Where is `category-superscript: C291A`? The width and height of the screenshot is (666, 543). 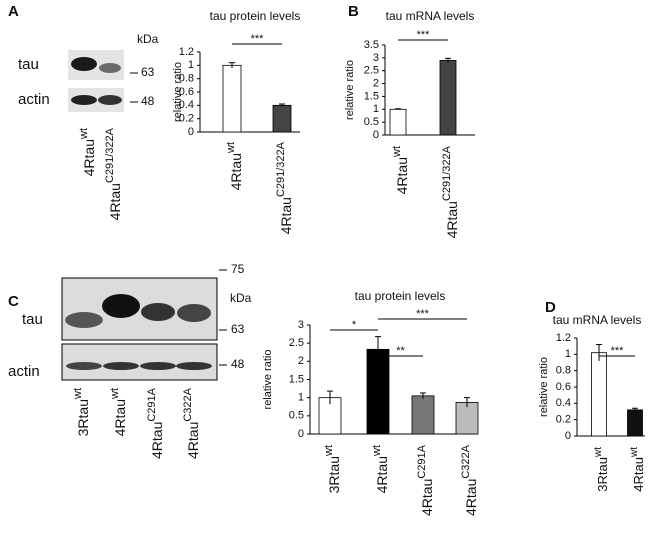 category-superscript: C291A is located at coordinates (152, 404).